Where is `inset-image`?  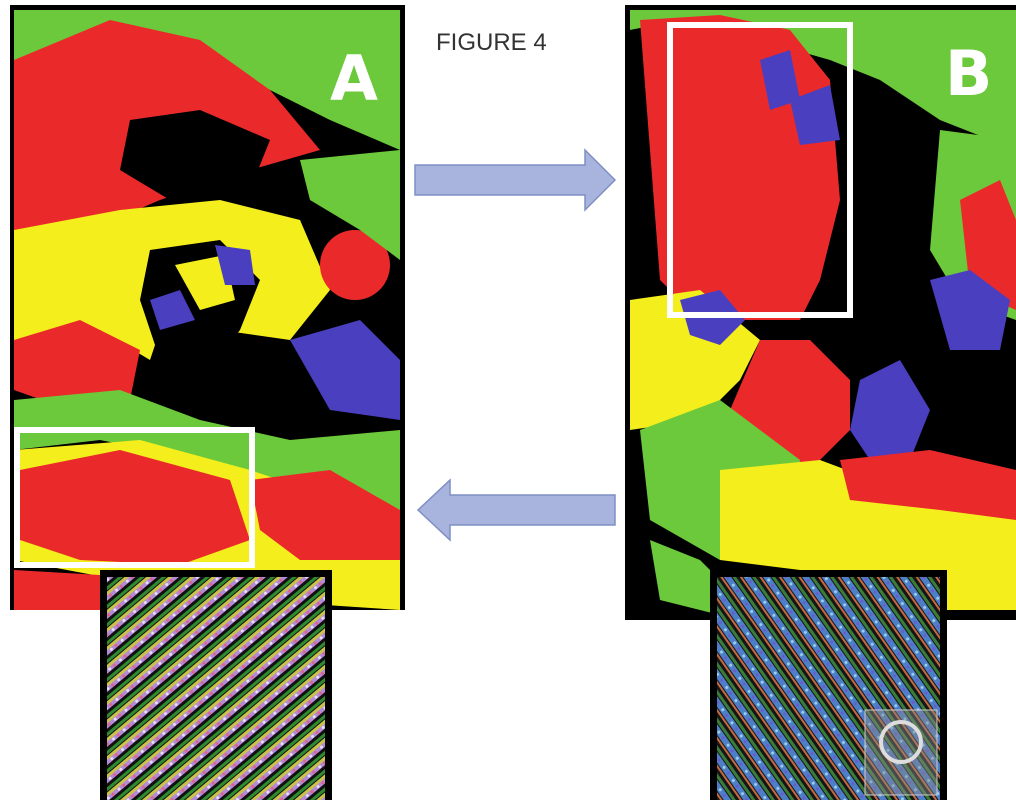
inset-image is located at coordinates (216, 688).